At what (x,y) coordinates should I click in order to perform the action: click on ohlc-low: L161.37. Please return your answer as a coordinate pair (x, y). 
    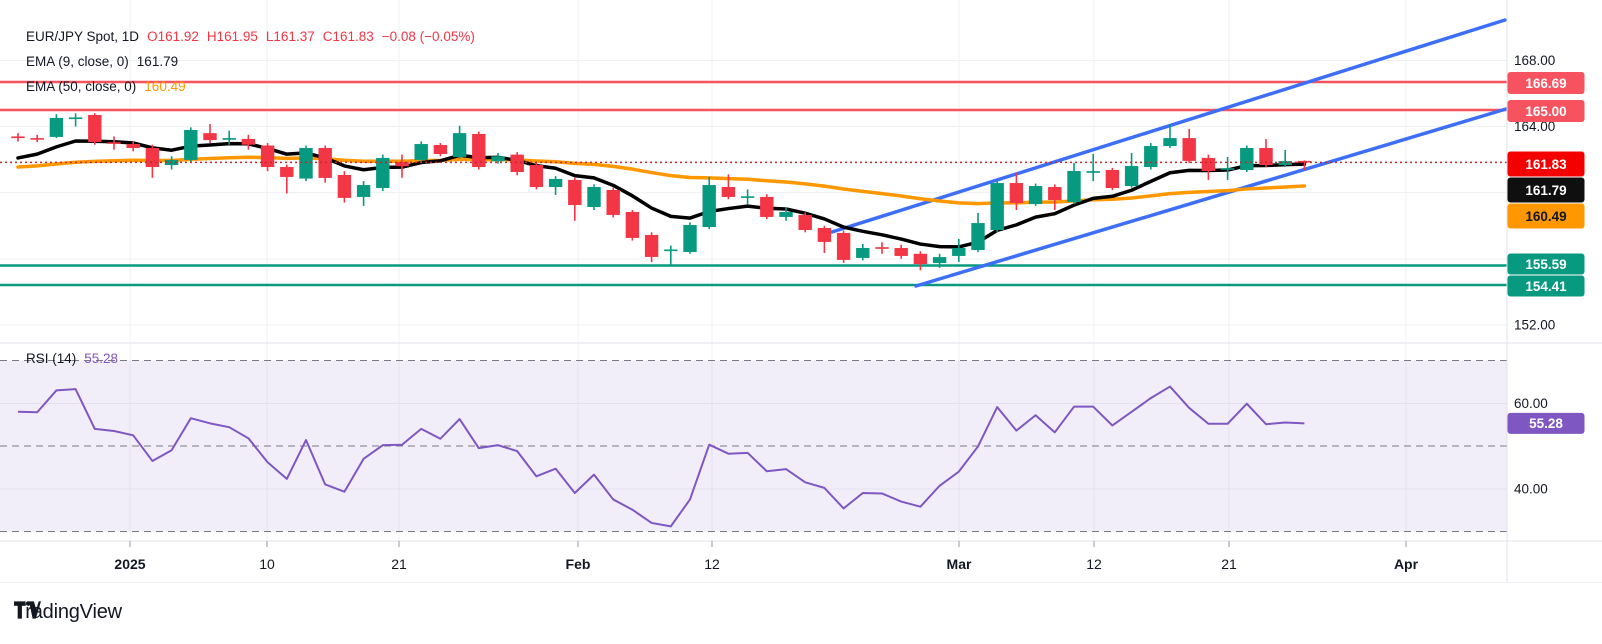
    Looking at the image, I should click on (290, 36).